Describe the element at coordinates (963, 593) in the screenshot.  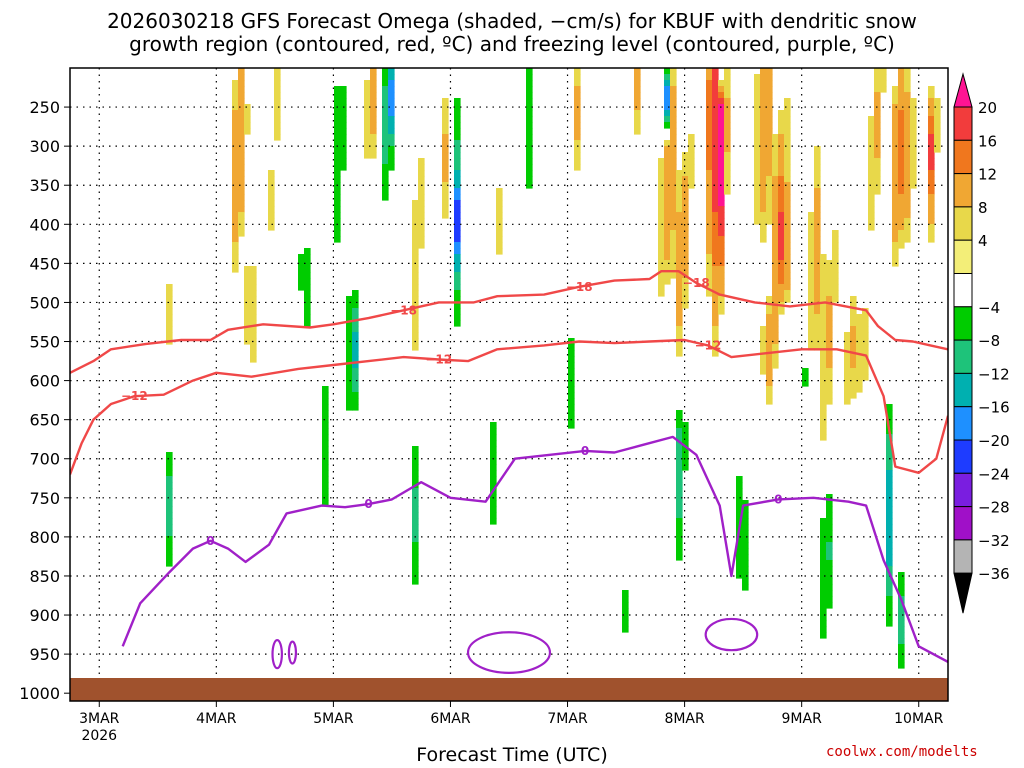
I see `colorbar-bottom-cap` at that location.